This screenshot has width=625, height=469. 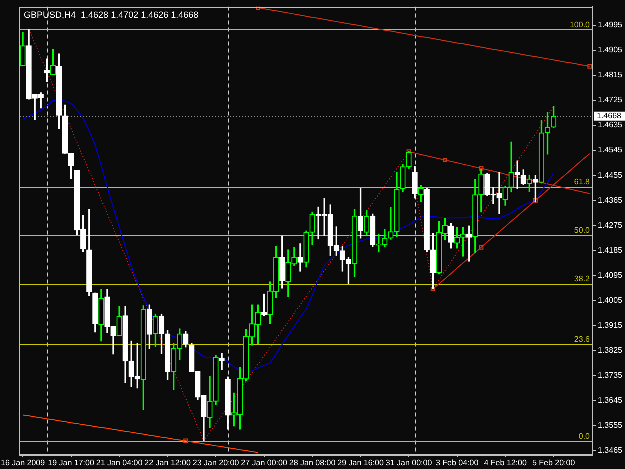 What do you see at coordinates (216, 463) in the screenshot?
I see `x-tick-label: 23 Jan 20:00` at bounding box center [216, 463].